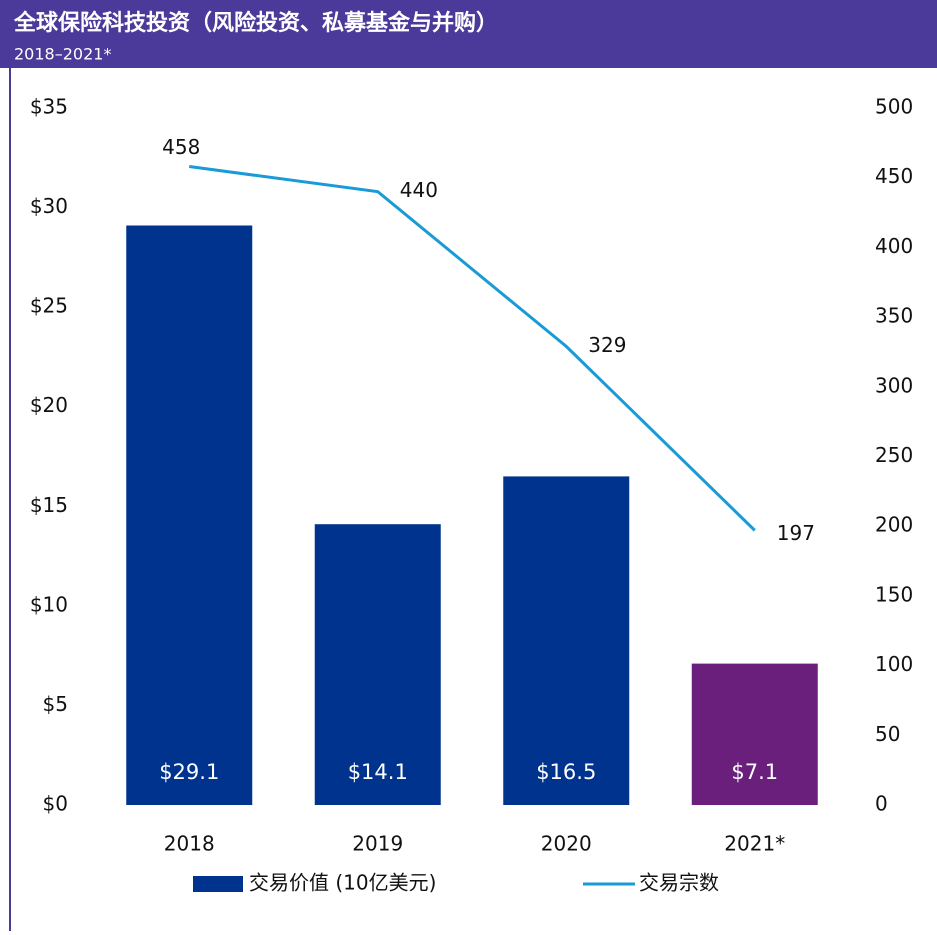  Describe the element at coordinates (796, 533) in the screenshot. I see `line-value-label: 197` at that location.